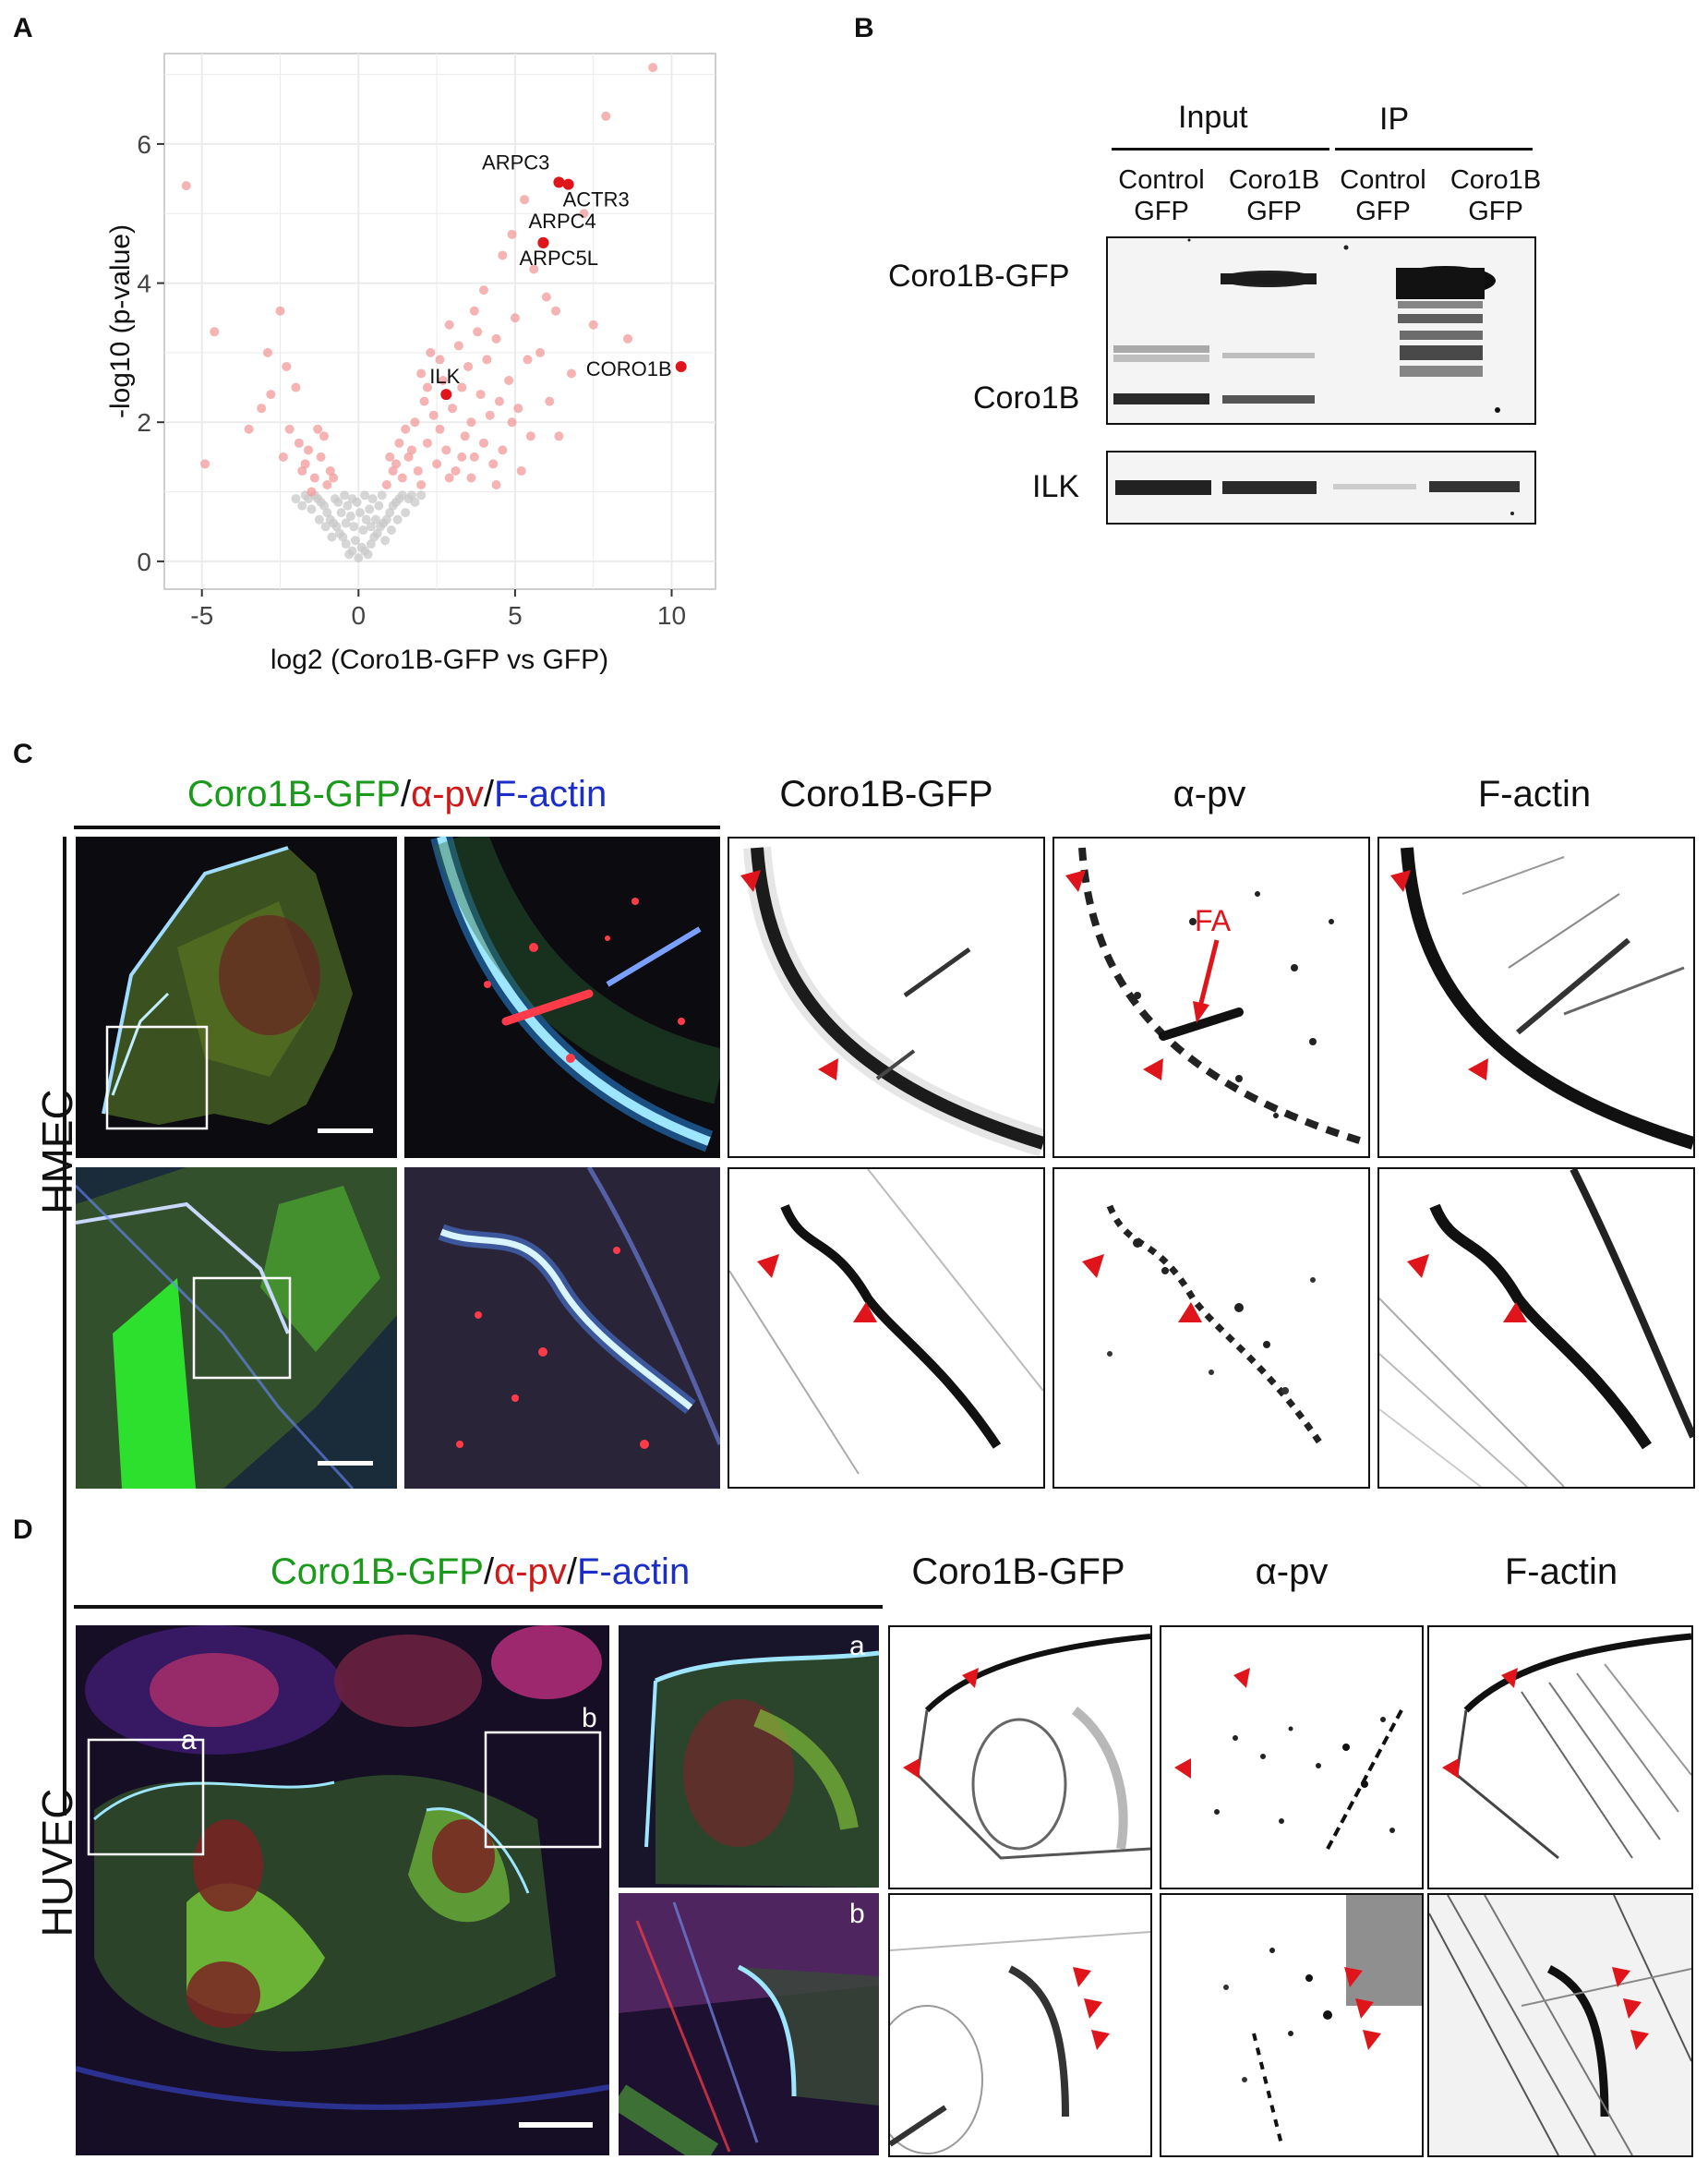  I want to click on overview-inset-label-b: b, so click(589, 1718).